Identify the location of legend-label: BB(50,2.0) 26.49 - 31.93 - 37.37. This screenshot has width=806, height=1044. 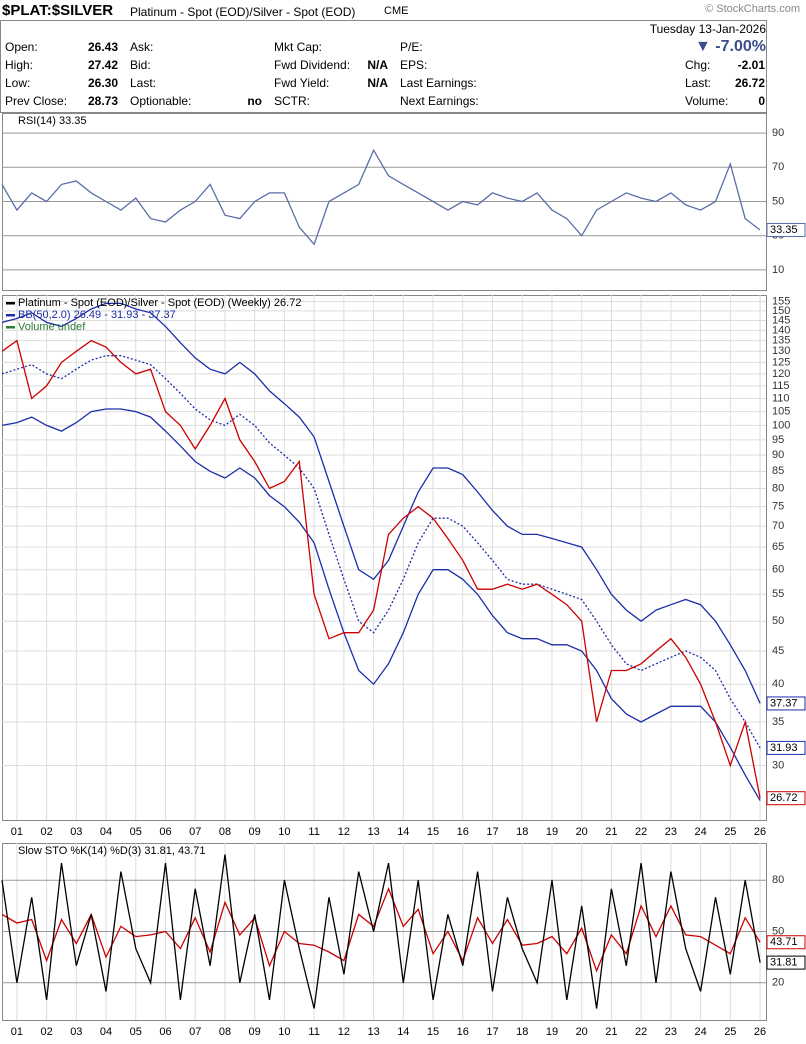
(97, 315).